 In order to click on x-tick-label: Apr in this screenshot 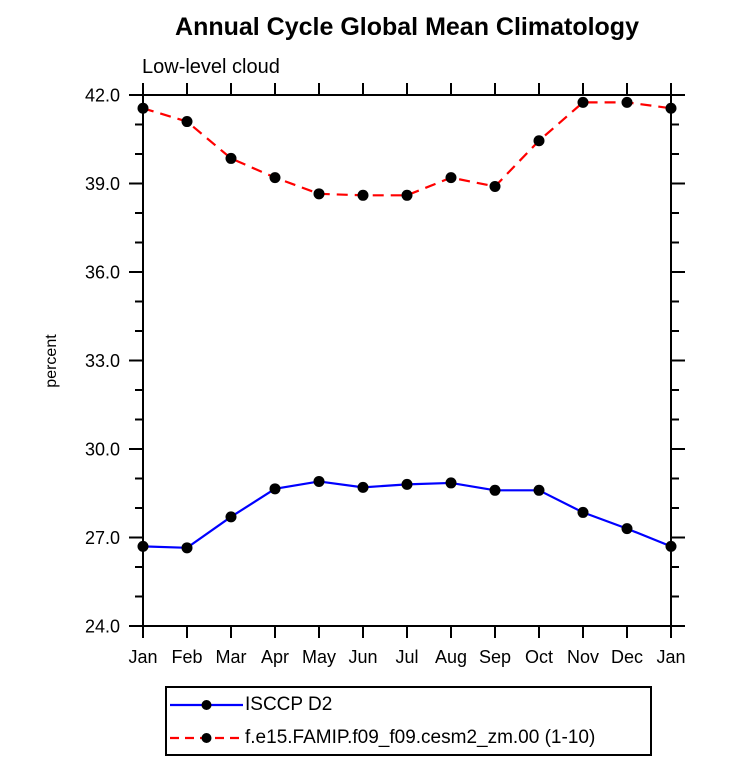, I will do `click(275, 657)`.